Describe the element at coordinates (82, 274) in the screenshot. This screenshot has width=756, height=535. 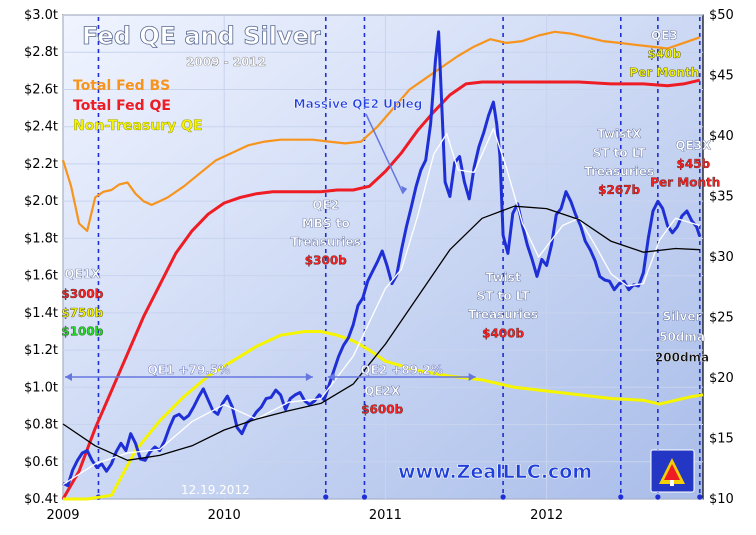
I see `annotation-label: QE1X` at that location.